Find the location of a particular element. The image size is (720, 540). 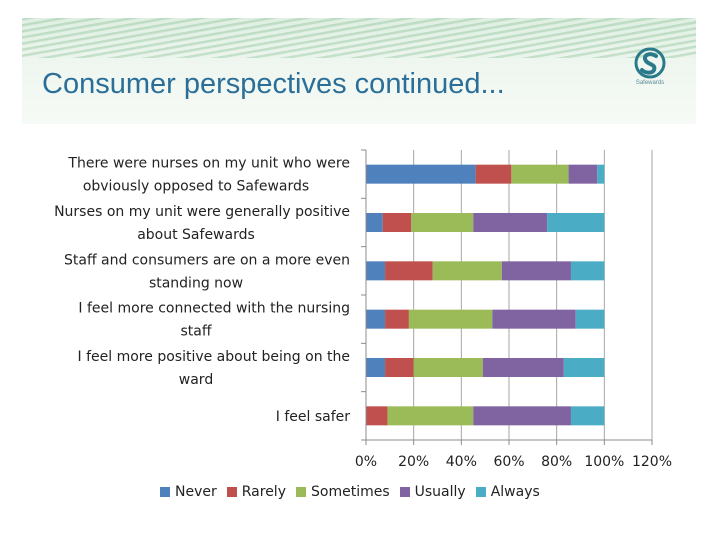

category-label: There were nurses on my unit who were is located at coordinates (208, 164).